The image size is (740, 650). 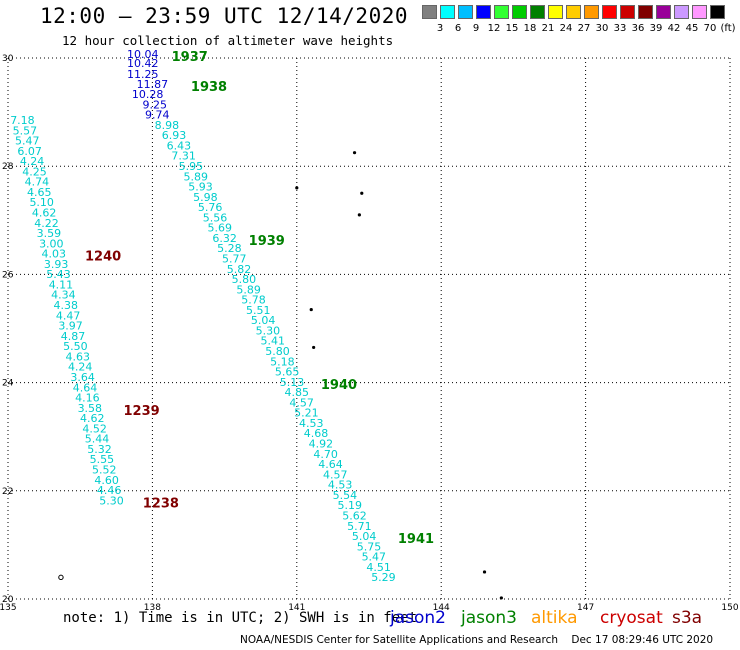 What do you see at coordinates (39, 192) in the screenshot?
I see `swh-value: 4.65` at bounding box center [39, 192].